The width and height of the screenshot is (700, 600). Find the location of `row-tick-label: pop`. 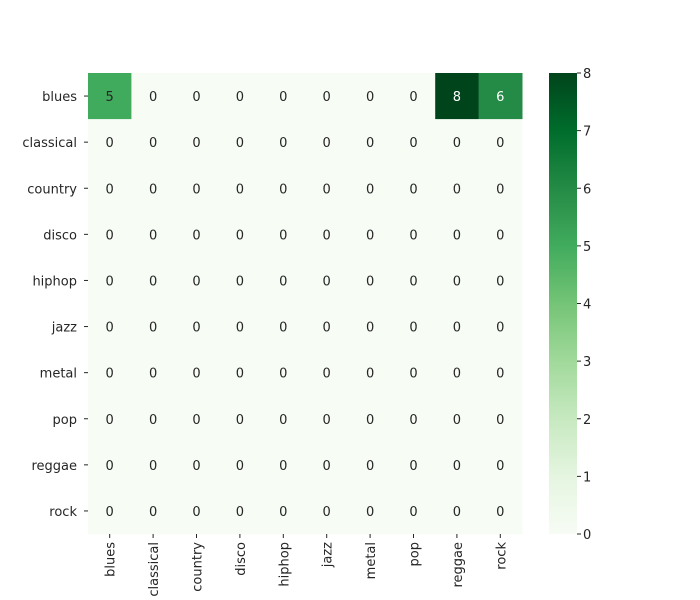

row-tick-label: pop is located at coordinates (65, 420).